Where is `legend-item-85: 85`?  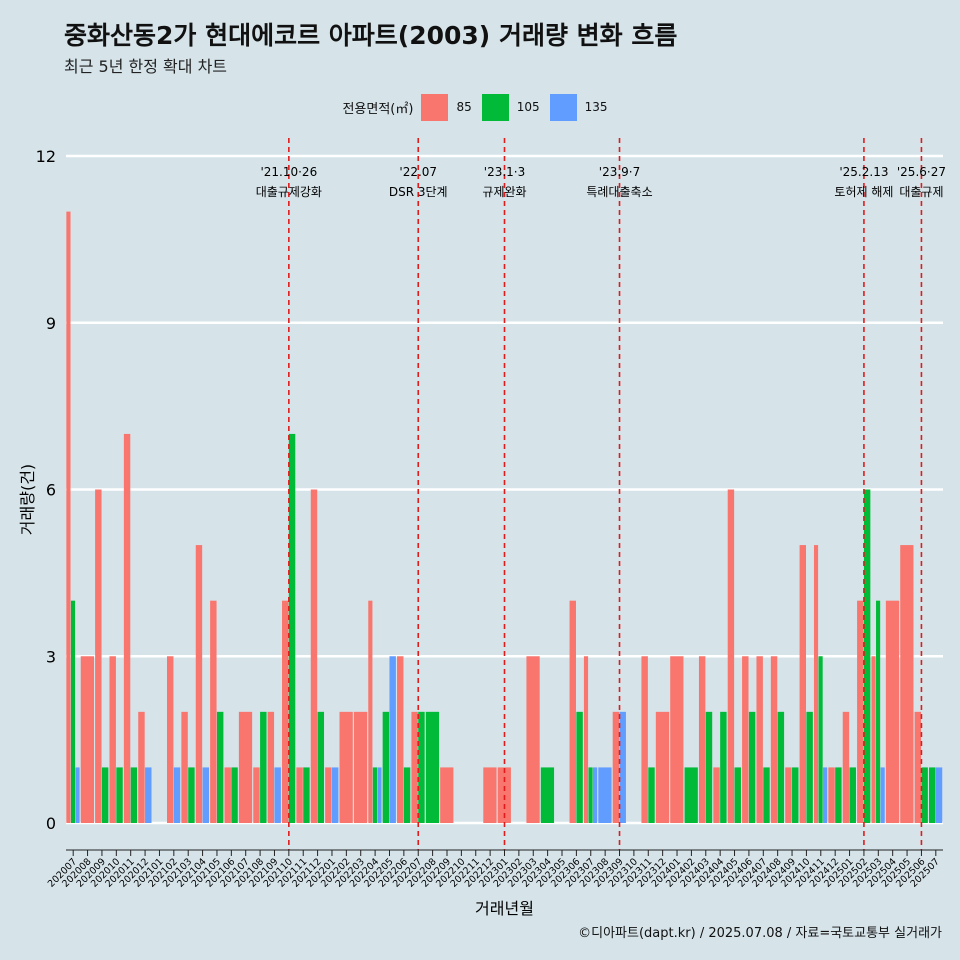 legend-item-85: 85 is located at coordinates (446, 107).